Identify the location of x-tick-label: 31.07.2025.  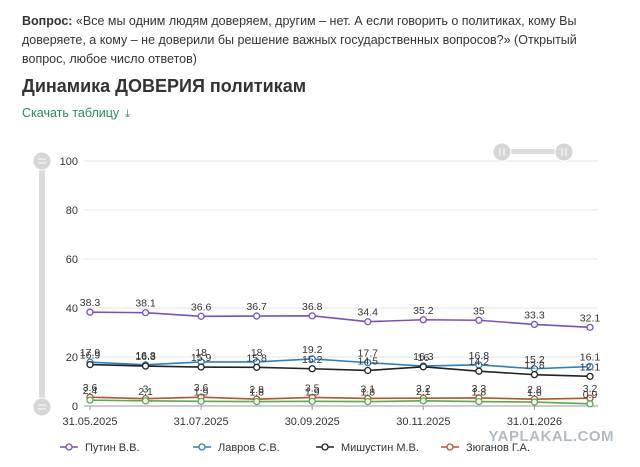
(201, 422).